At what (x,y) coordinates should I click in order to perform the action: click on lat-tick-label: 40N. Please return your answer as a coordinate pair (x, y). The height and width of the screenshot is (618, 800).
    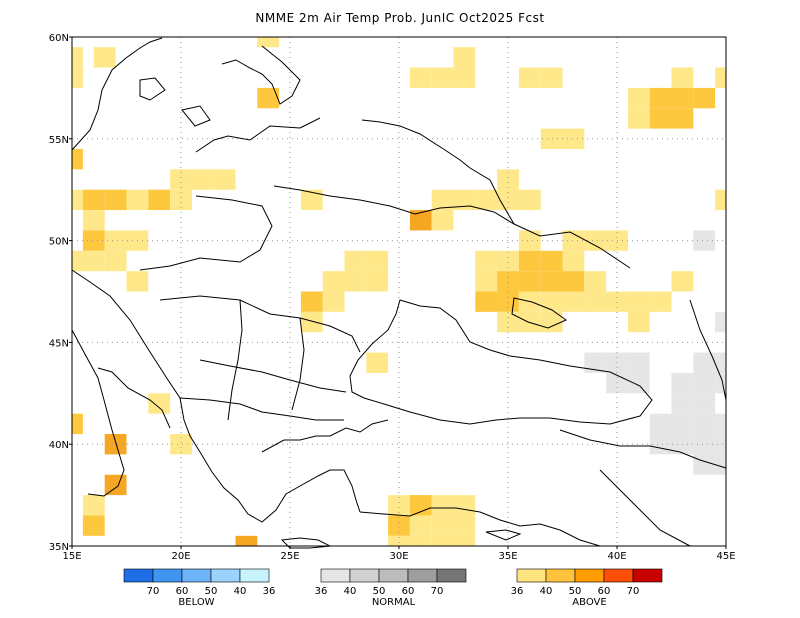
    Looking at the image, I should click on (59, 445).